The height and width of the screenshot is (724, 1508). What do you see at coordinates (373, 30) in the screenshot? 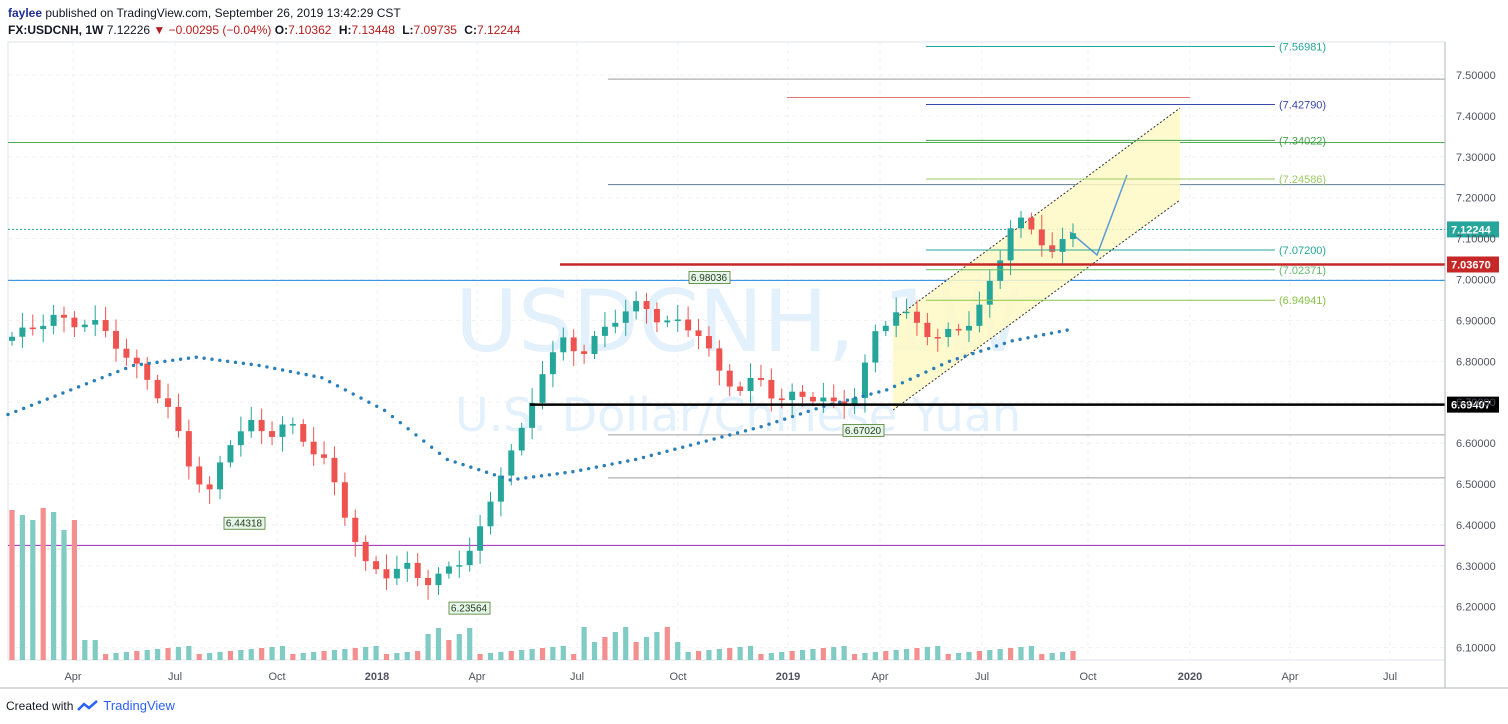
I see `high-value: 7.13448` at bounding box center [373, 30].